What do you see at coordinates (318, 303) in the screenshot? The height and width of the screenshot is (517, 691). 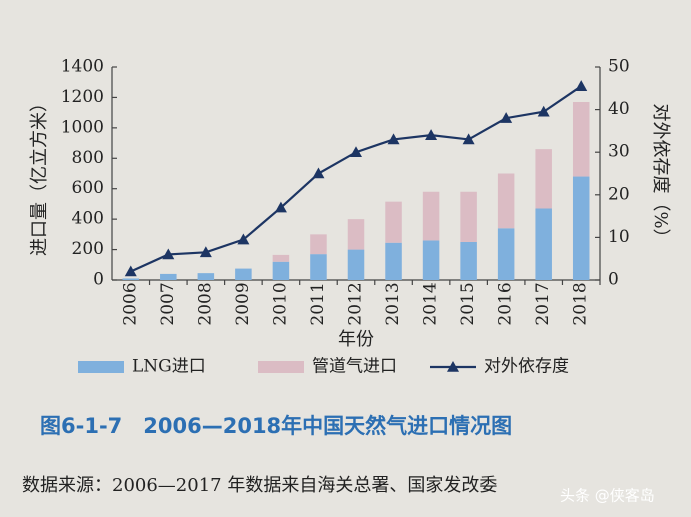 I see `x-tick-label: 2011` at bounding box center [318, 303].